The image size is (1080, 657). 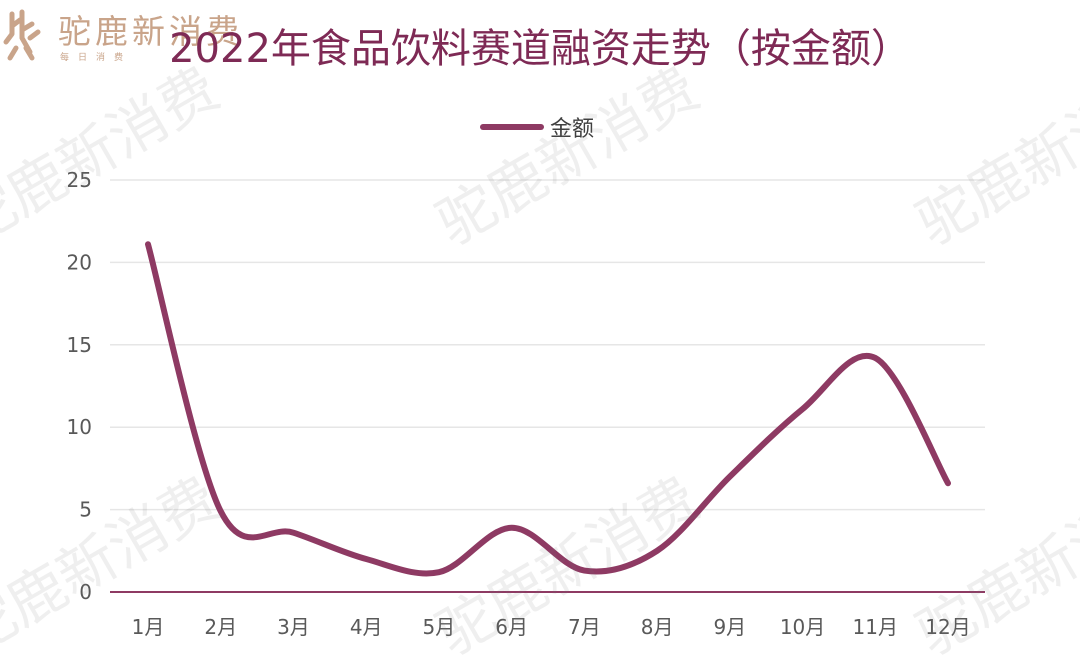 I want to click on x-tick-label: 12月, so click(x=947, y=627).